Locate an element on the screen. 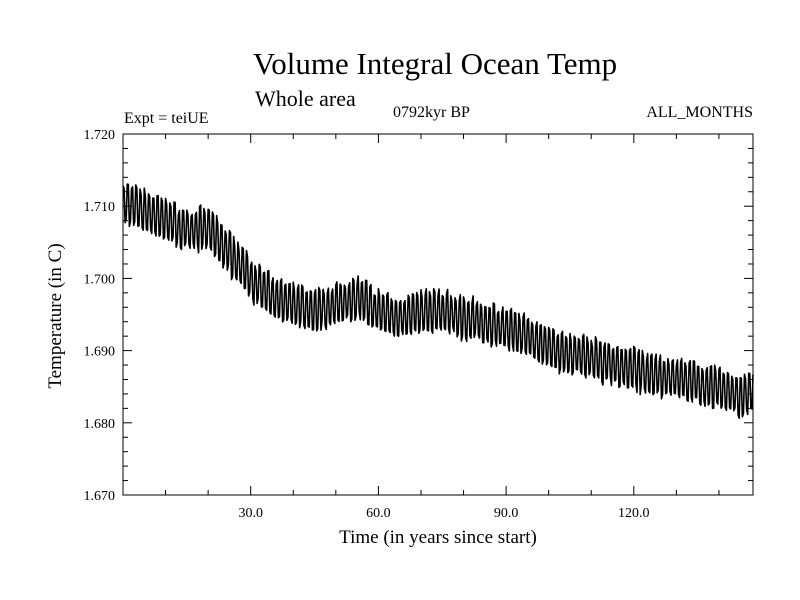  chart-title: Volume Integral Ocean Temp is located at coordinates (435, 63).